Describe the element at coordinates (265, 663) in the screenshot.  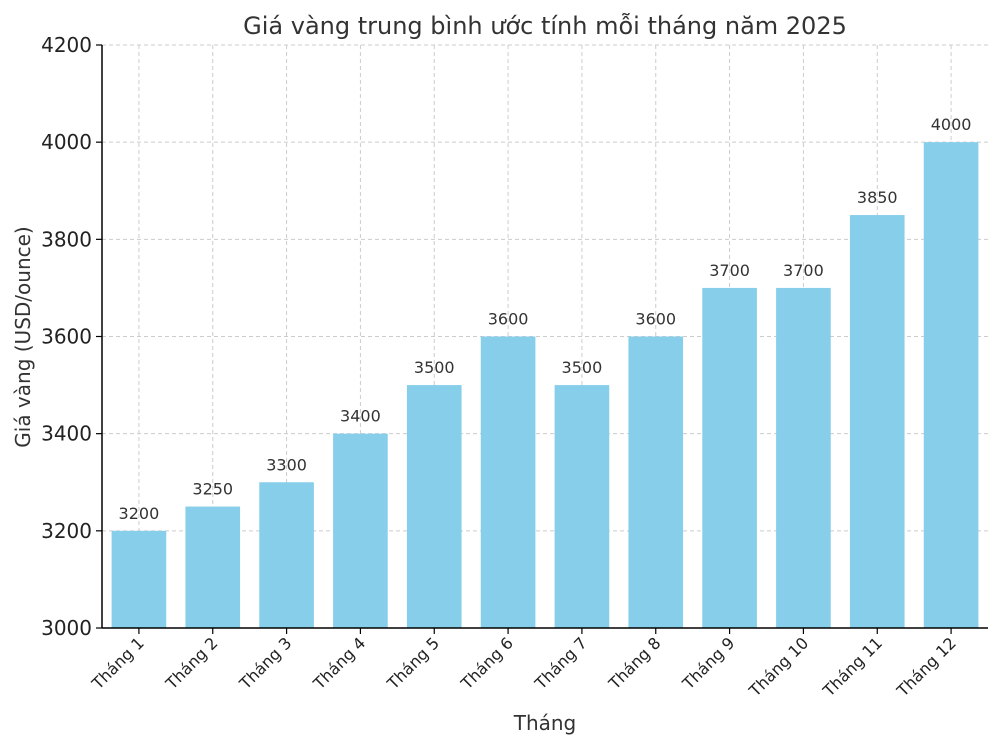
I see `x-tick-label: Tháng 3` at that location.